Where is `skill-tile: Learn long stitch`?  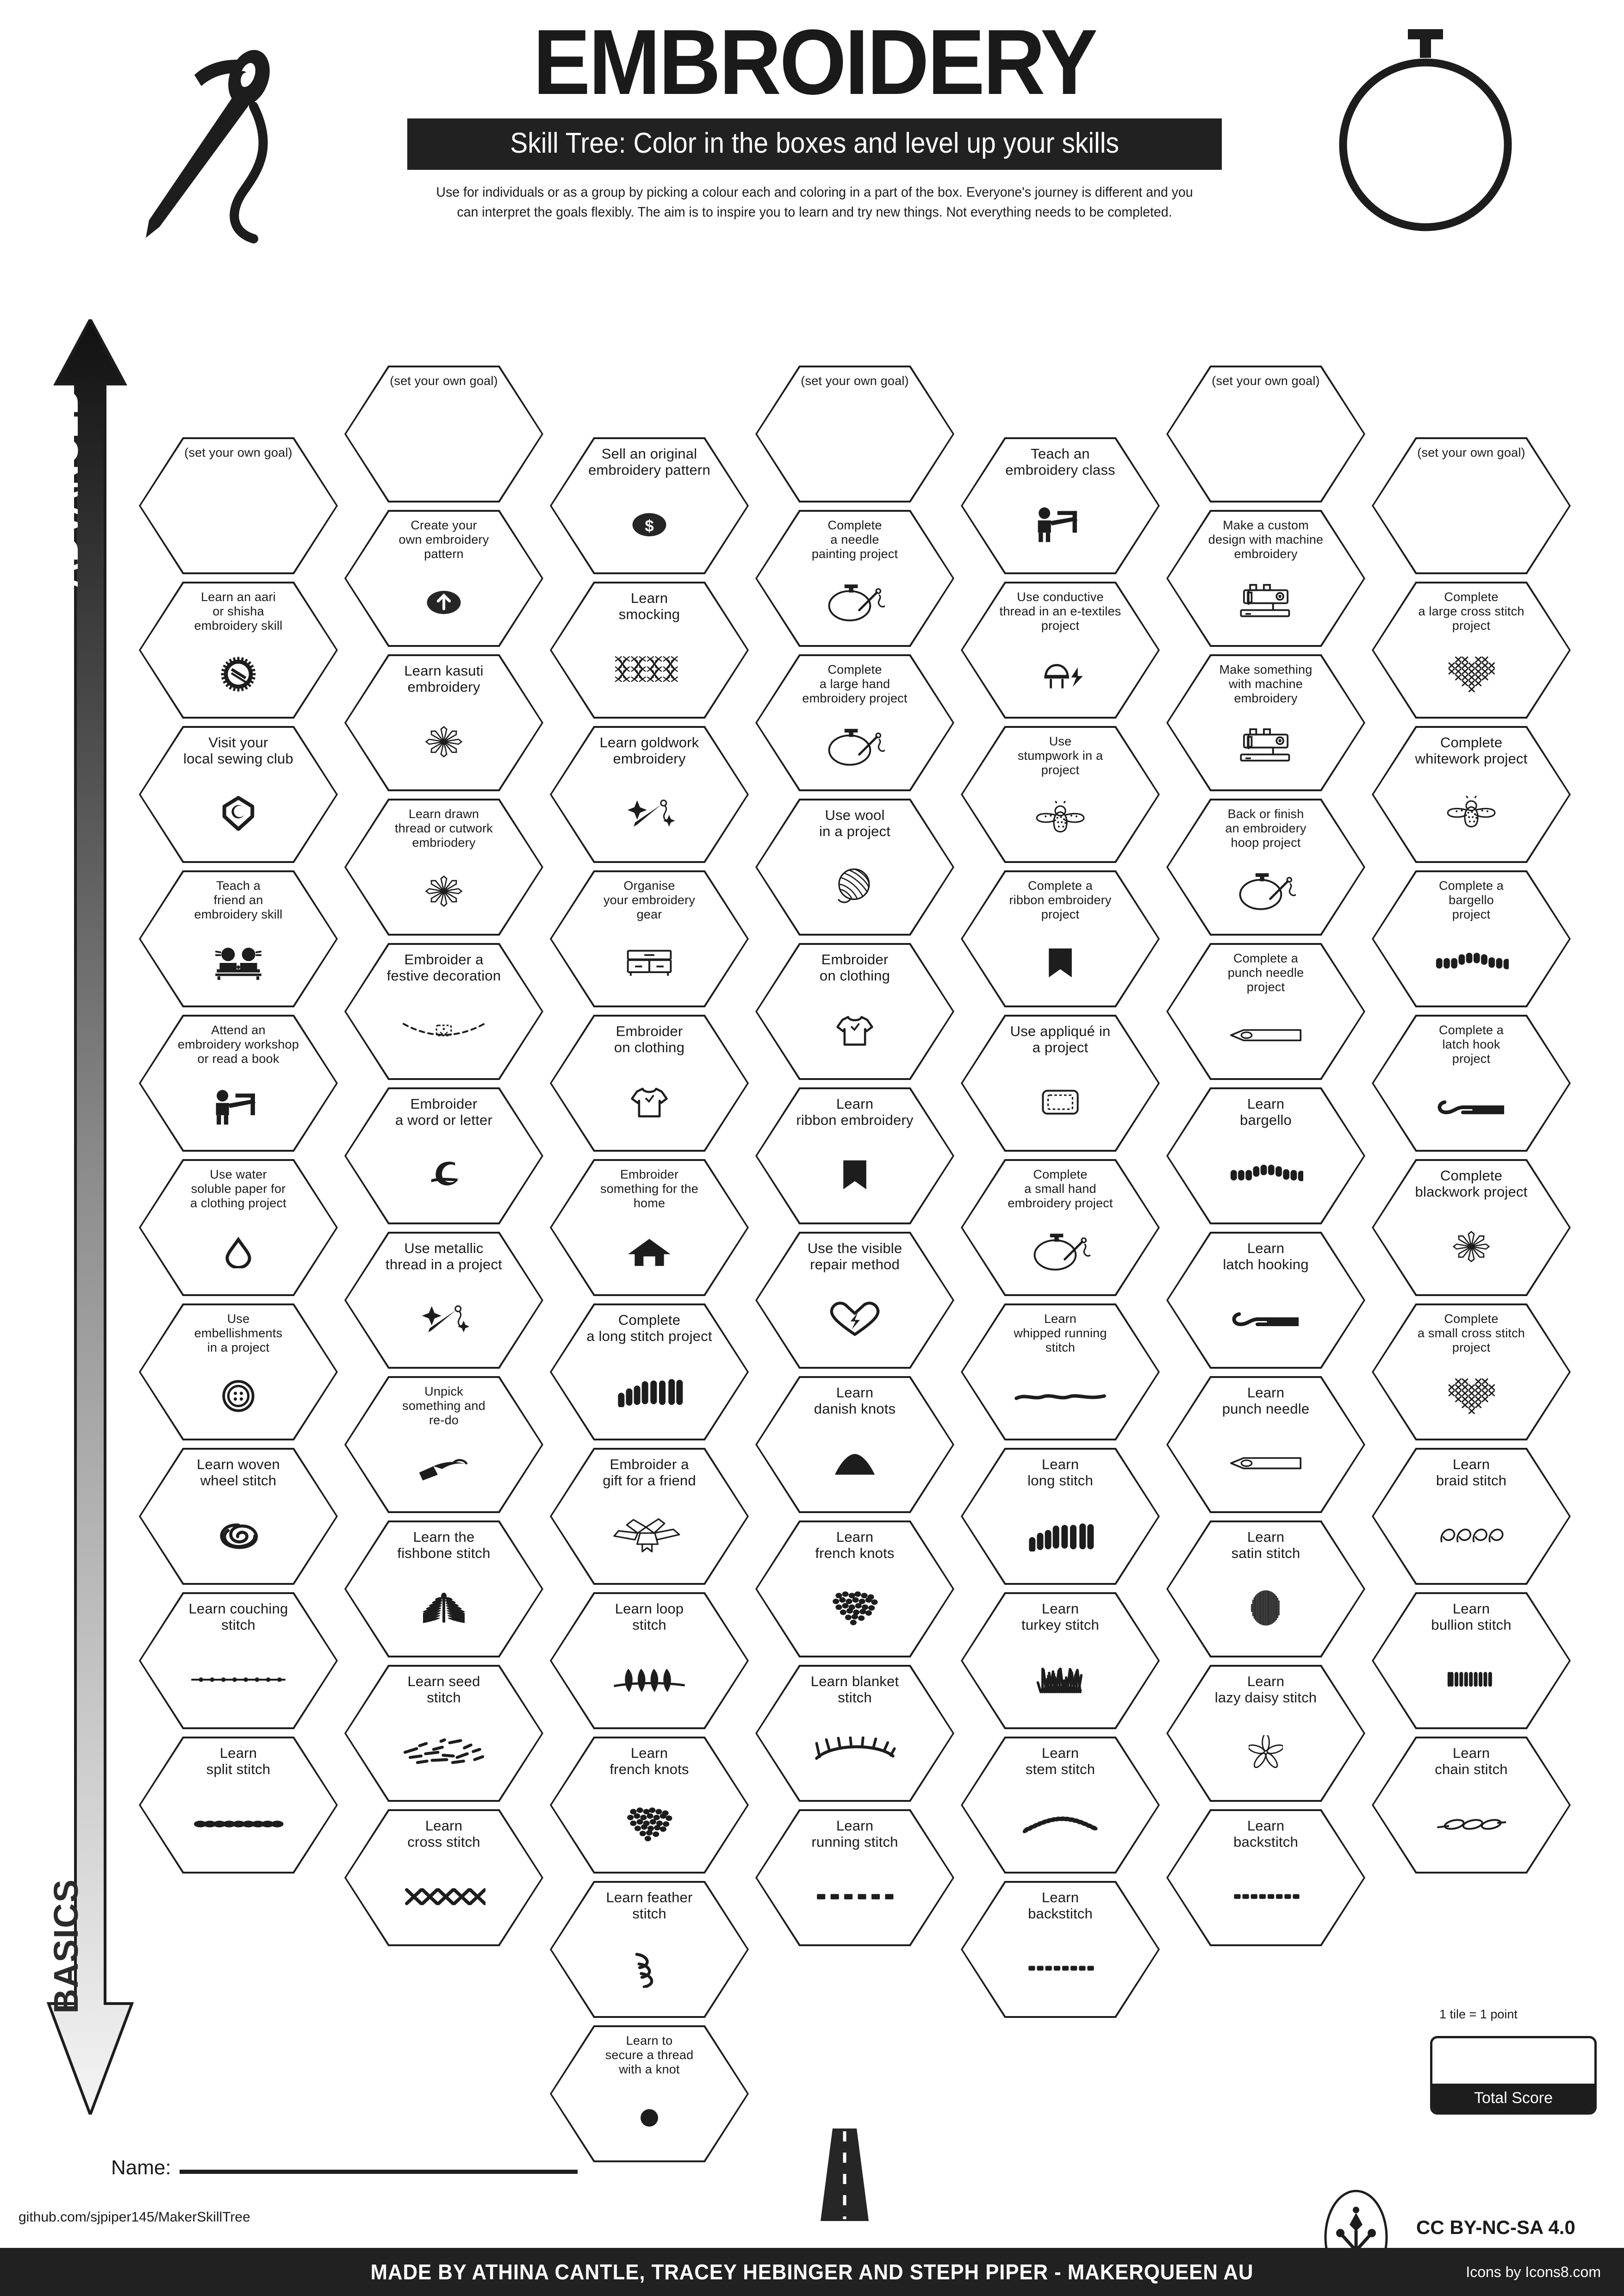
skill-tile: Learn long stitch is located at coordinates (1060, 1517).